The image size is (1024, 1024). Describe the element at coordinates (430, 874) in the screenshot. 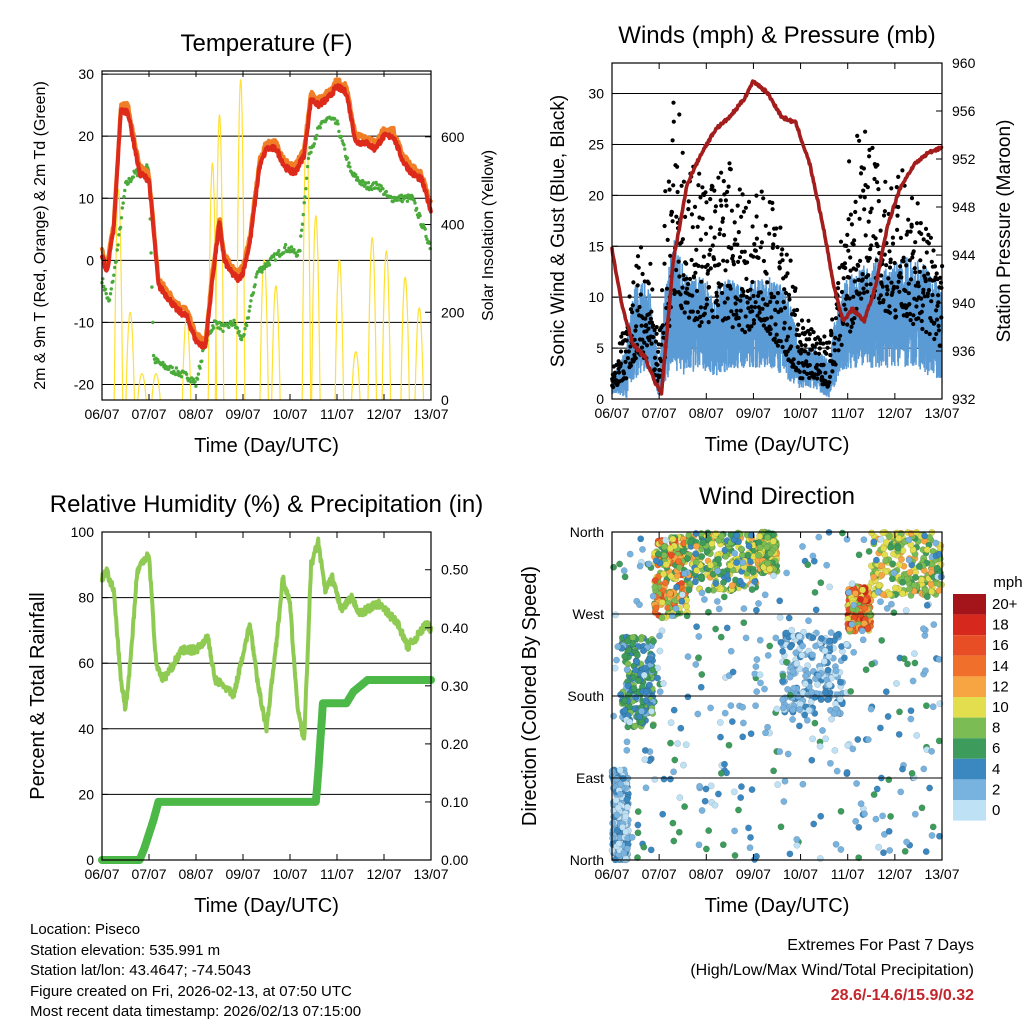

I see `x-tick-label: 13/07` at that location.